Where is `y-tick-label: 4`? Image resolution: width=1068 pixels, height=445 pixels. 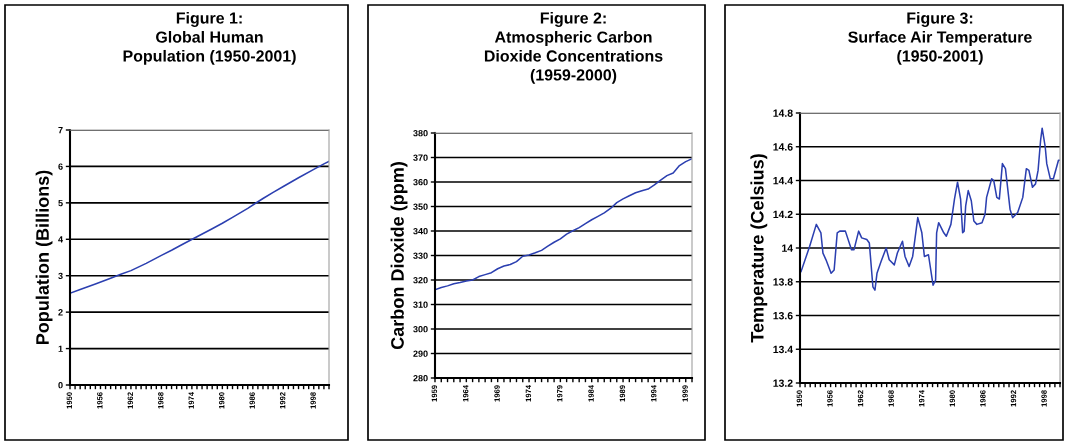
y-tick-label: 4 is located at coordinates (61, 239).